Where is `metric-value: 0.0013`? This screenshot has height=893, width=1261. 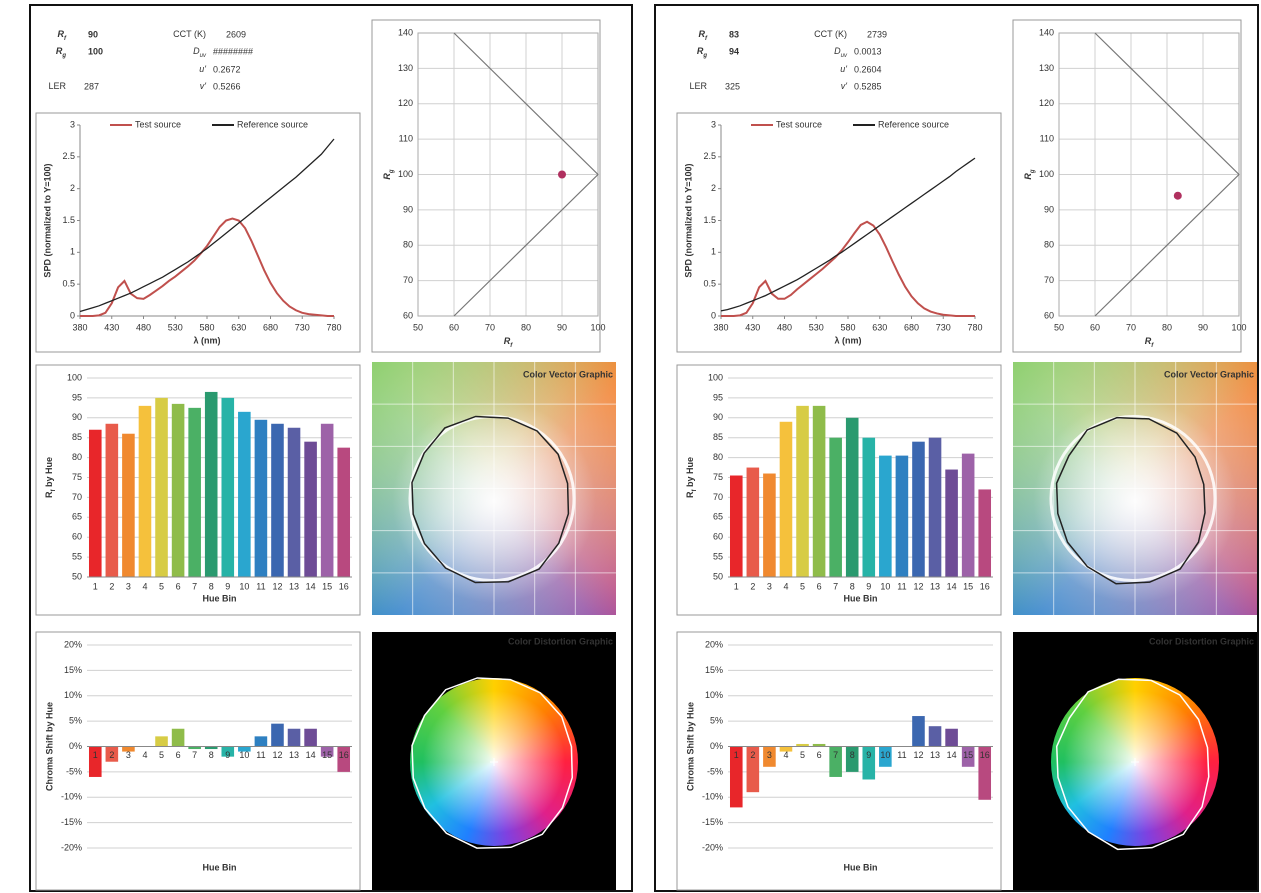
metric-value: 0.0013 is located at coordinates (868, 51).